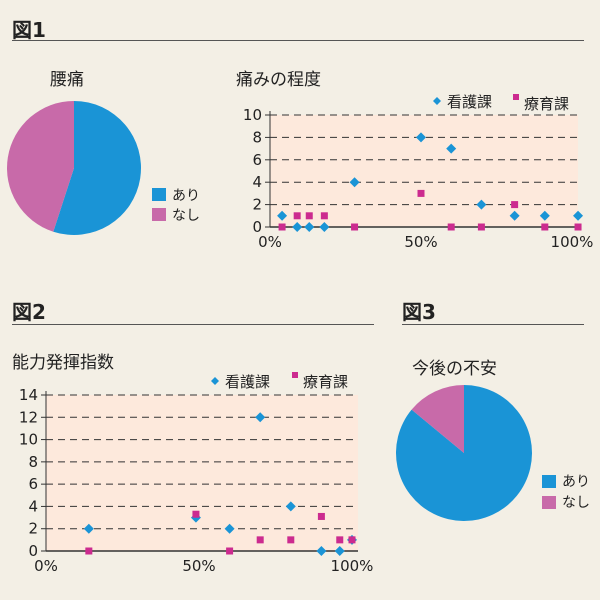 The width and height of the screenshot is (600, 600). Describe the element at coordinates (419, 312) in the screenshot. I see `figure-3-heading: 図3` at that location.